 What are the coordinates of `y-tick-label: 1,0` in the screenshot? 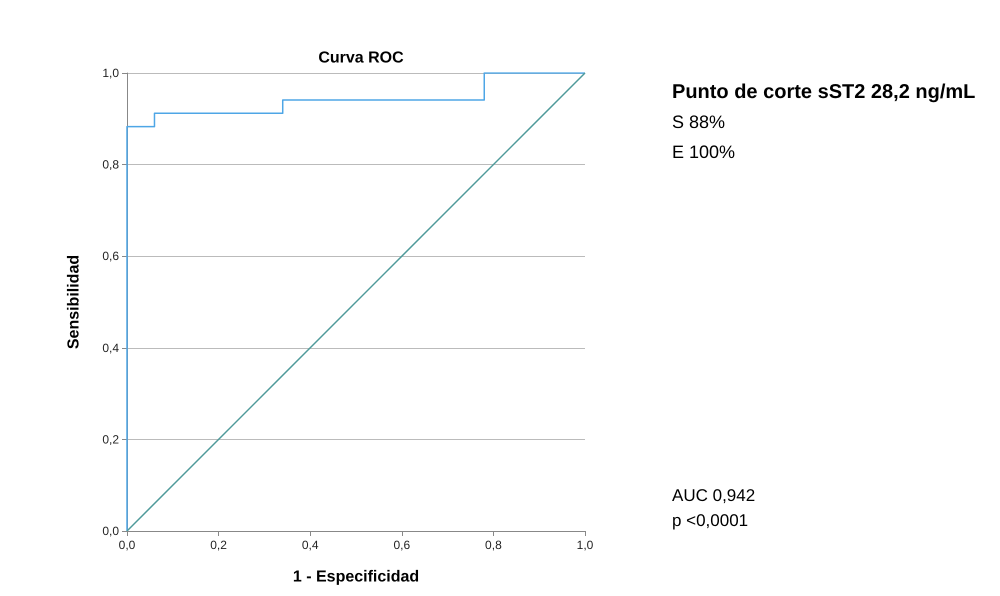 It's located at (111, 73).